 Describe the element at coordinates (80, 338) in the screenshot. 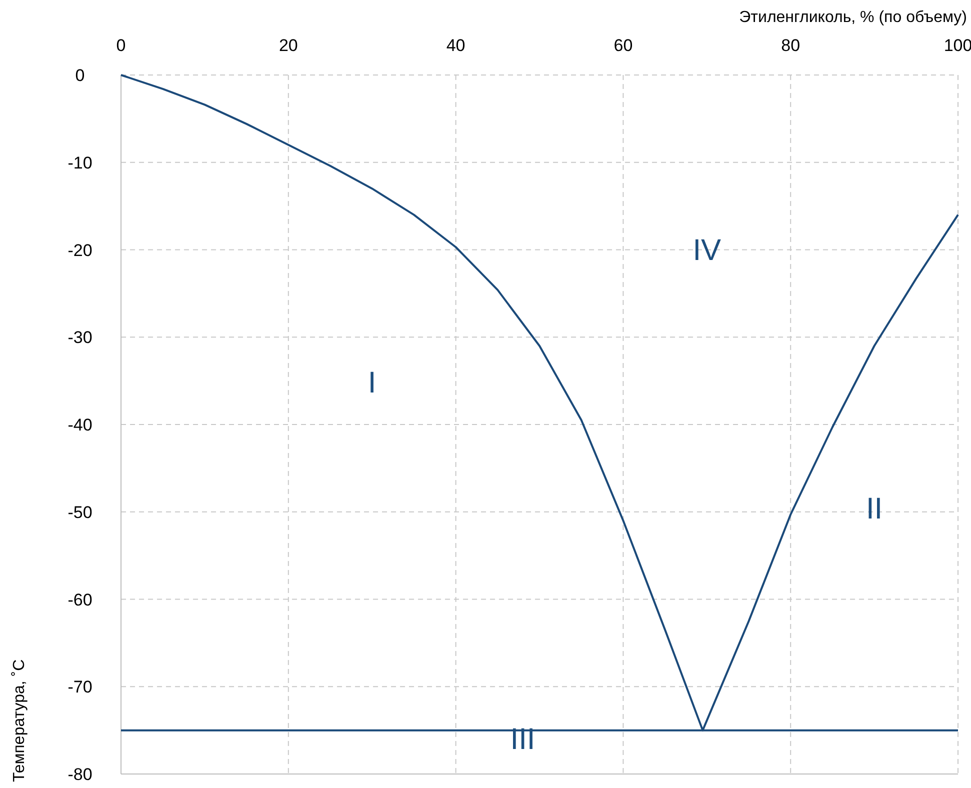

I see `y-tick-label: -30` at that location.